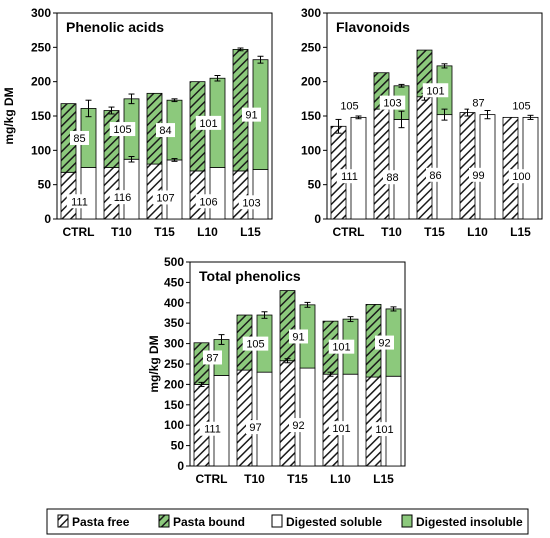 This screenshot has height=538, width=550. Describe the element at coordinates (277, 521) in the screenshot. I see `legend-swatch-digested-soluble` at that location.